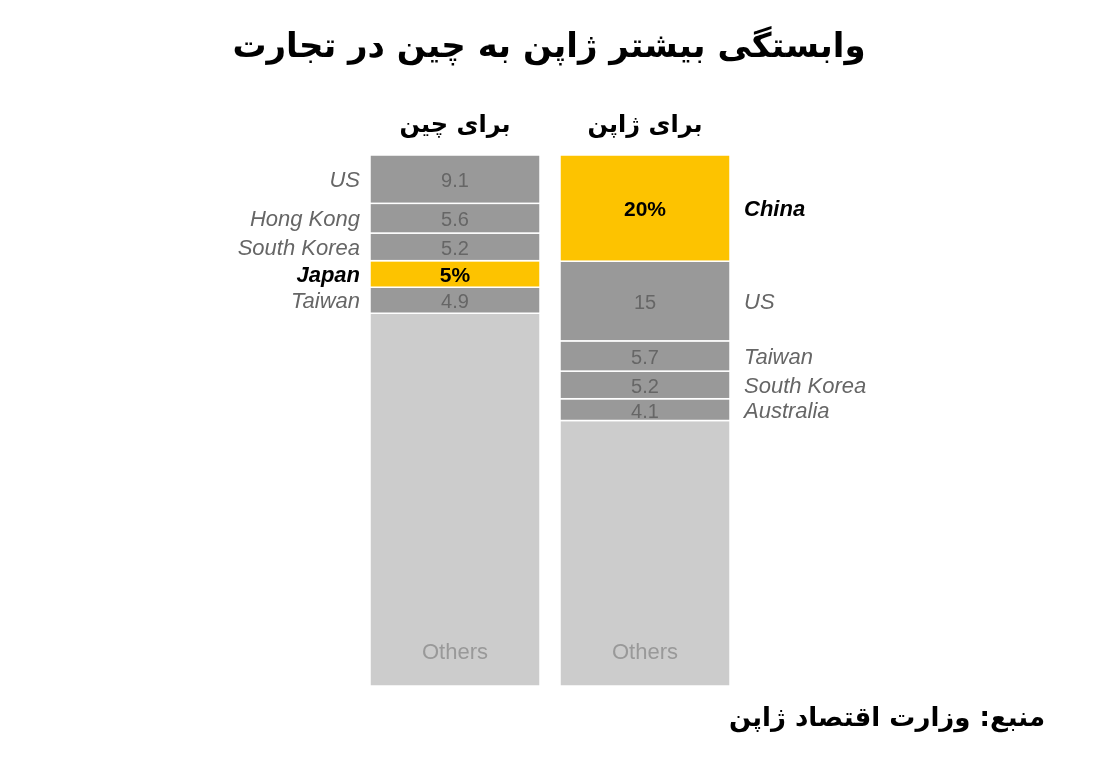 This screenshot has height=768, width=1098. What do you see at coordinates (645, 124) in the screenshot?
I see `x-tick-label: برای ژاپن` at bounding box center [645, 124].